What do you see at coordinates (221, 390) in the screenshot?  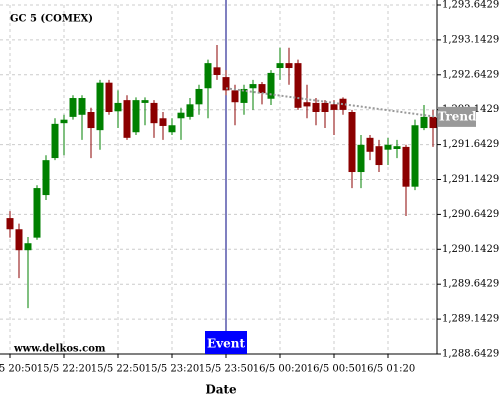 I see `x-axis-label: Date` at bounding box center [221, 390].